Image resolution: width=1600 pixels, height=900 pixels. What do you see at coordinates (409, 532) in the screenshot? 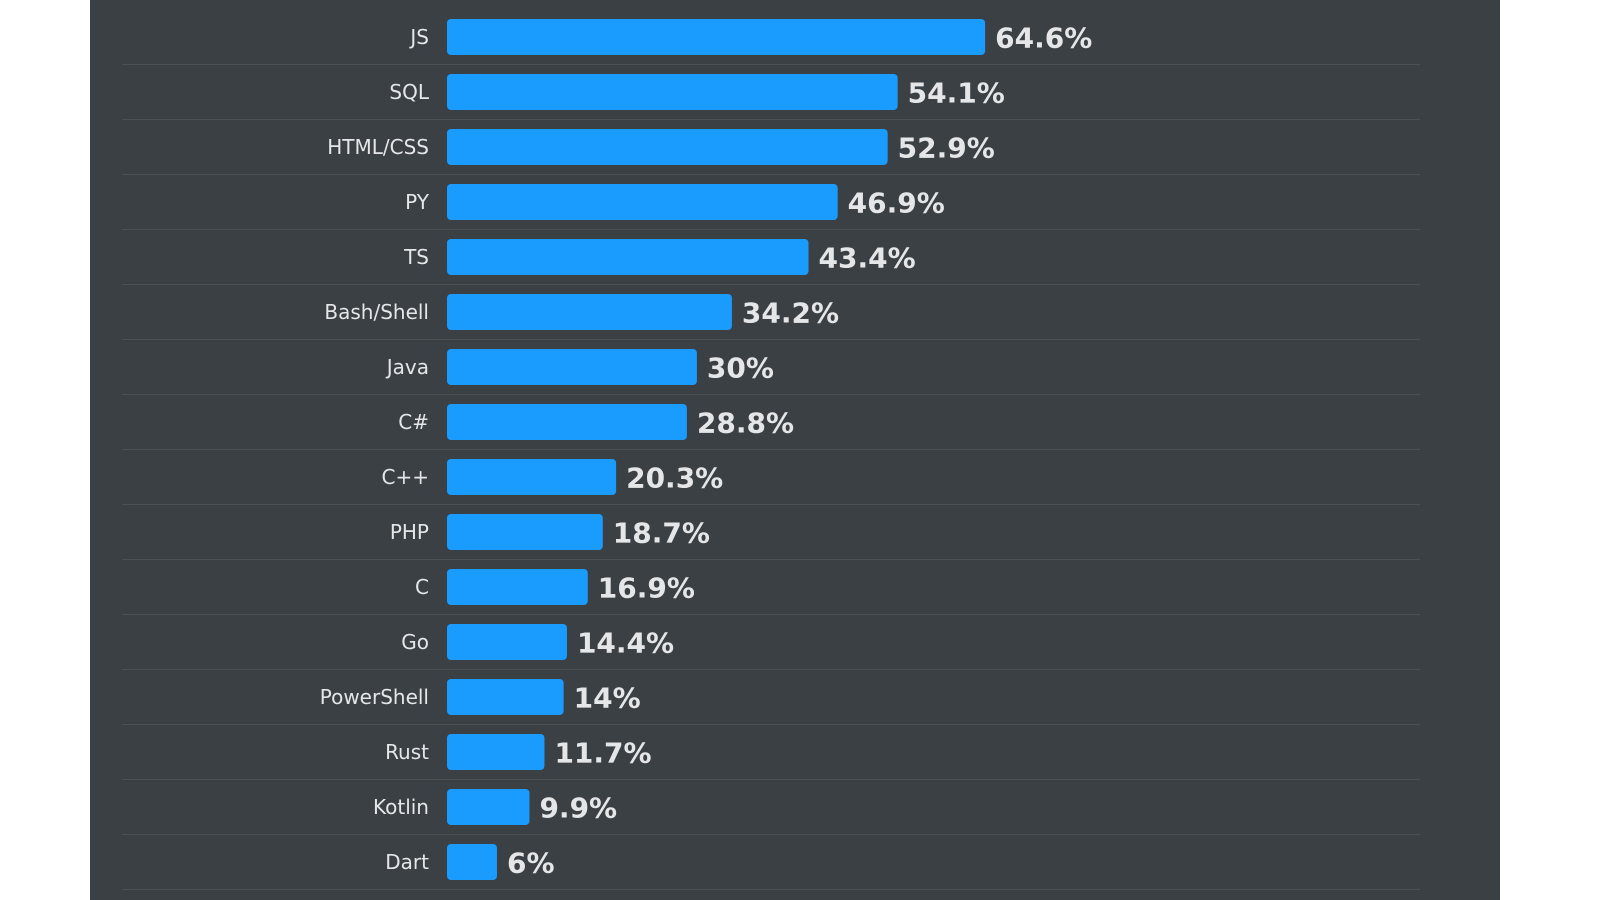
I see `category-label: PHP` at bounding box center [409, 532].